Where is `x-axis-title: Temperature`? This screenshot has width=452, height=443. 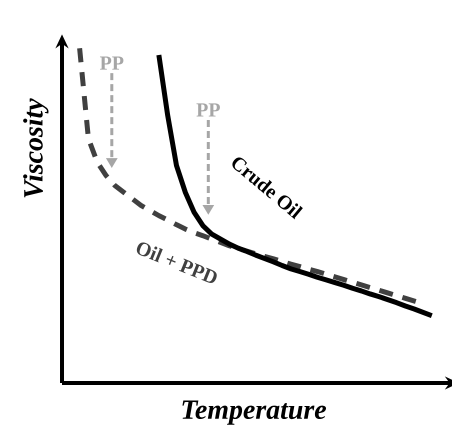
x-axis-title: Temperature is located at coordinates (254, 412).